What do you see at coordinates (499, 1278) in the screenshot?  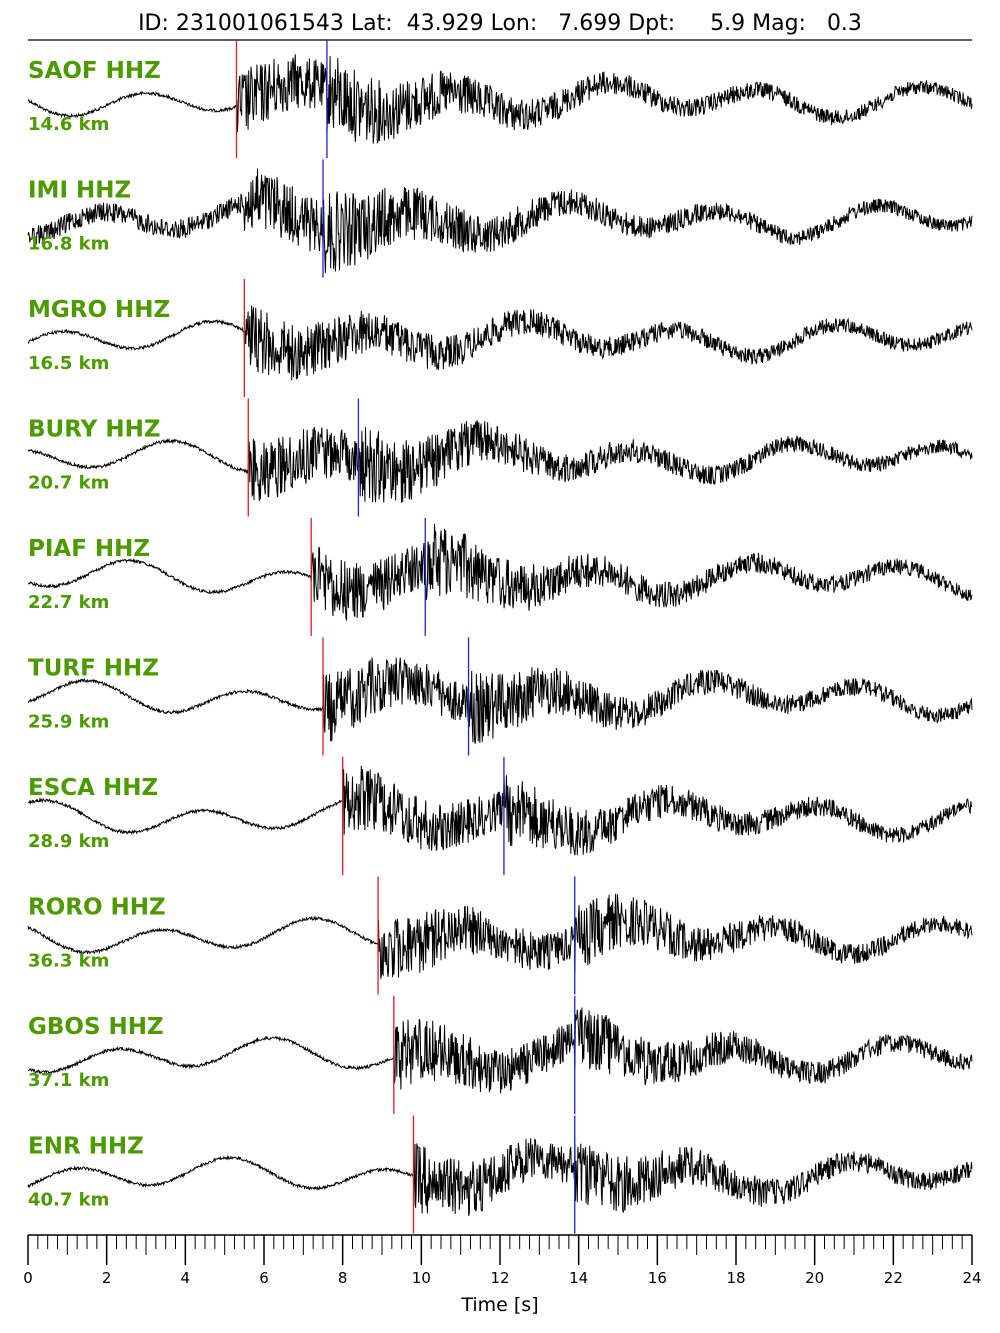 I see `x-tick-label: 12` at bounding box center [499, 1278].